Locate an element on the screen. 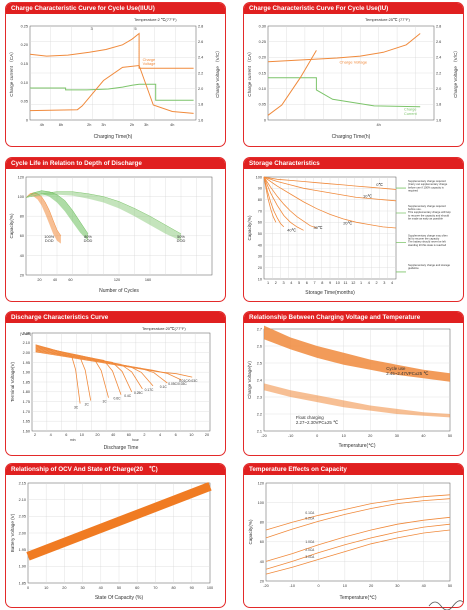 Image resolution: width=467 pixels, height=610 pixels. x-tick-label: 5 is located at coordinates (299, 283).